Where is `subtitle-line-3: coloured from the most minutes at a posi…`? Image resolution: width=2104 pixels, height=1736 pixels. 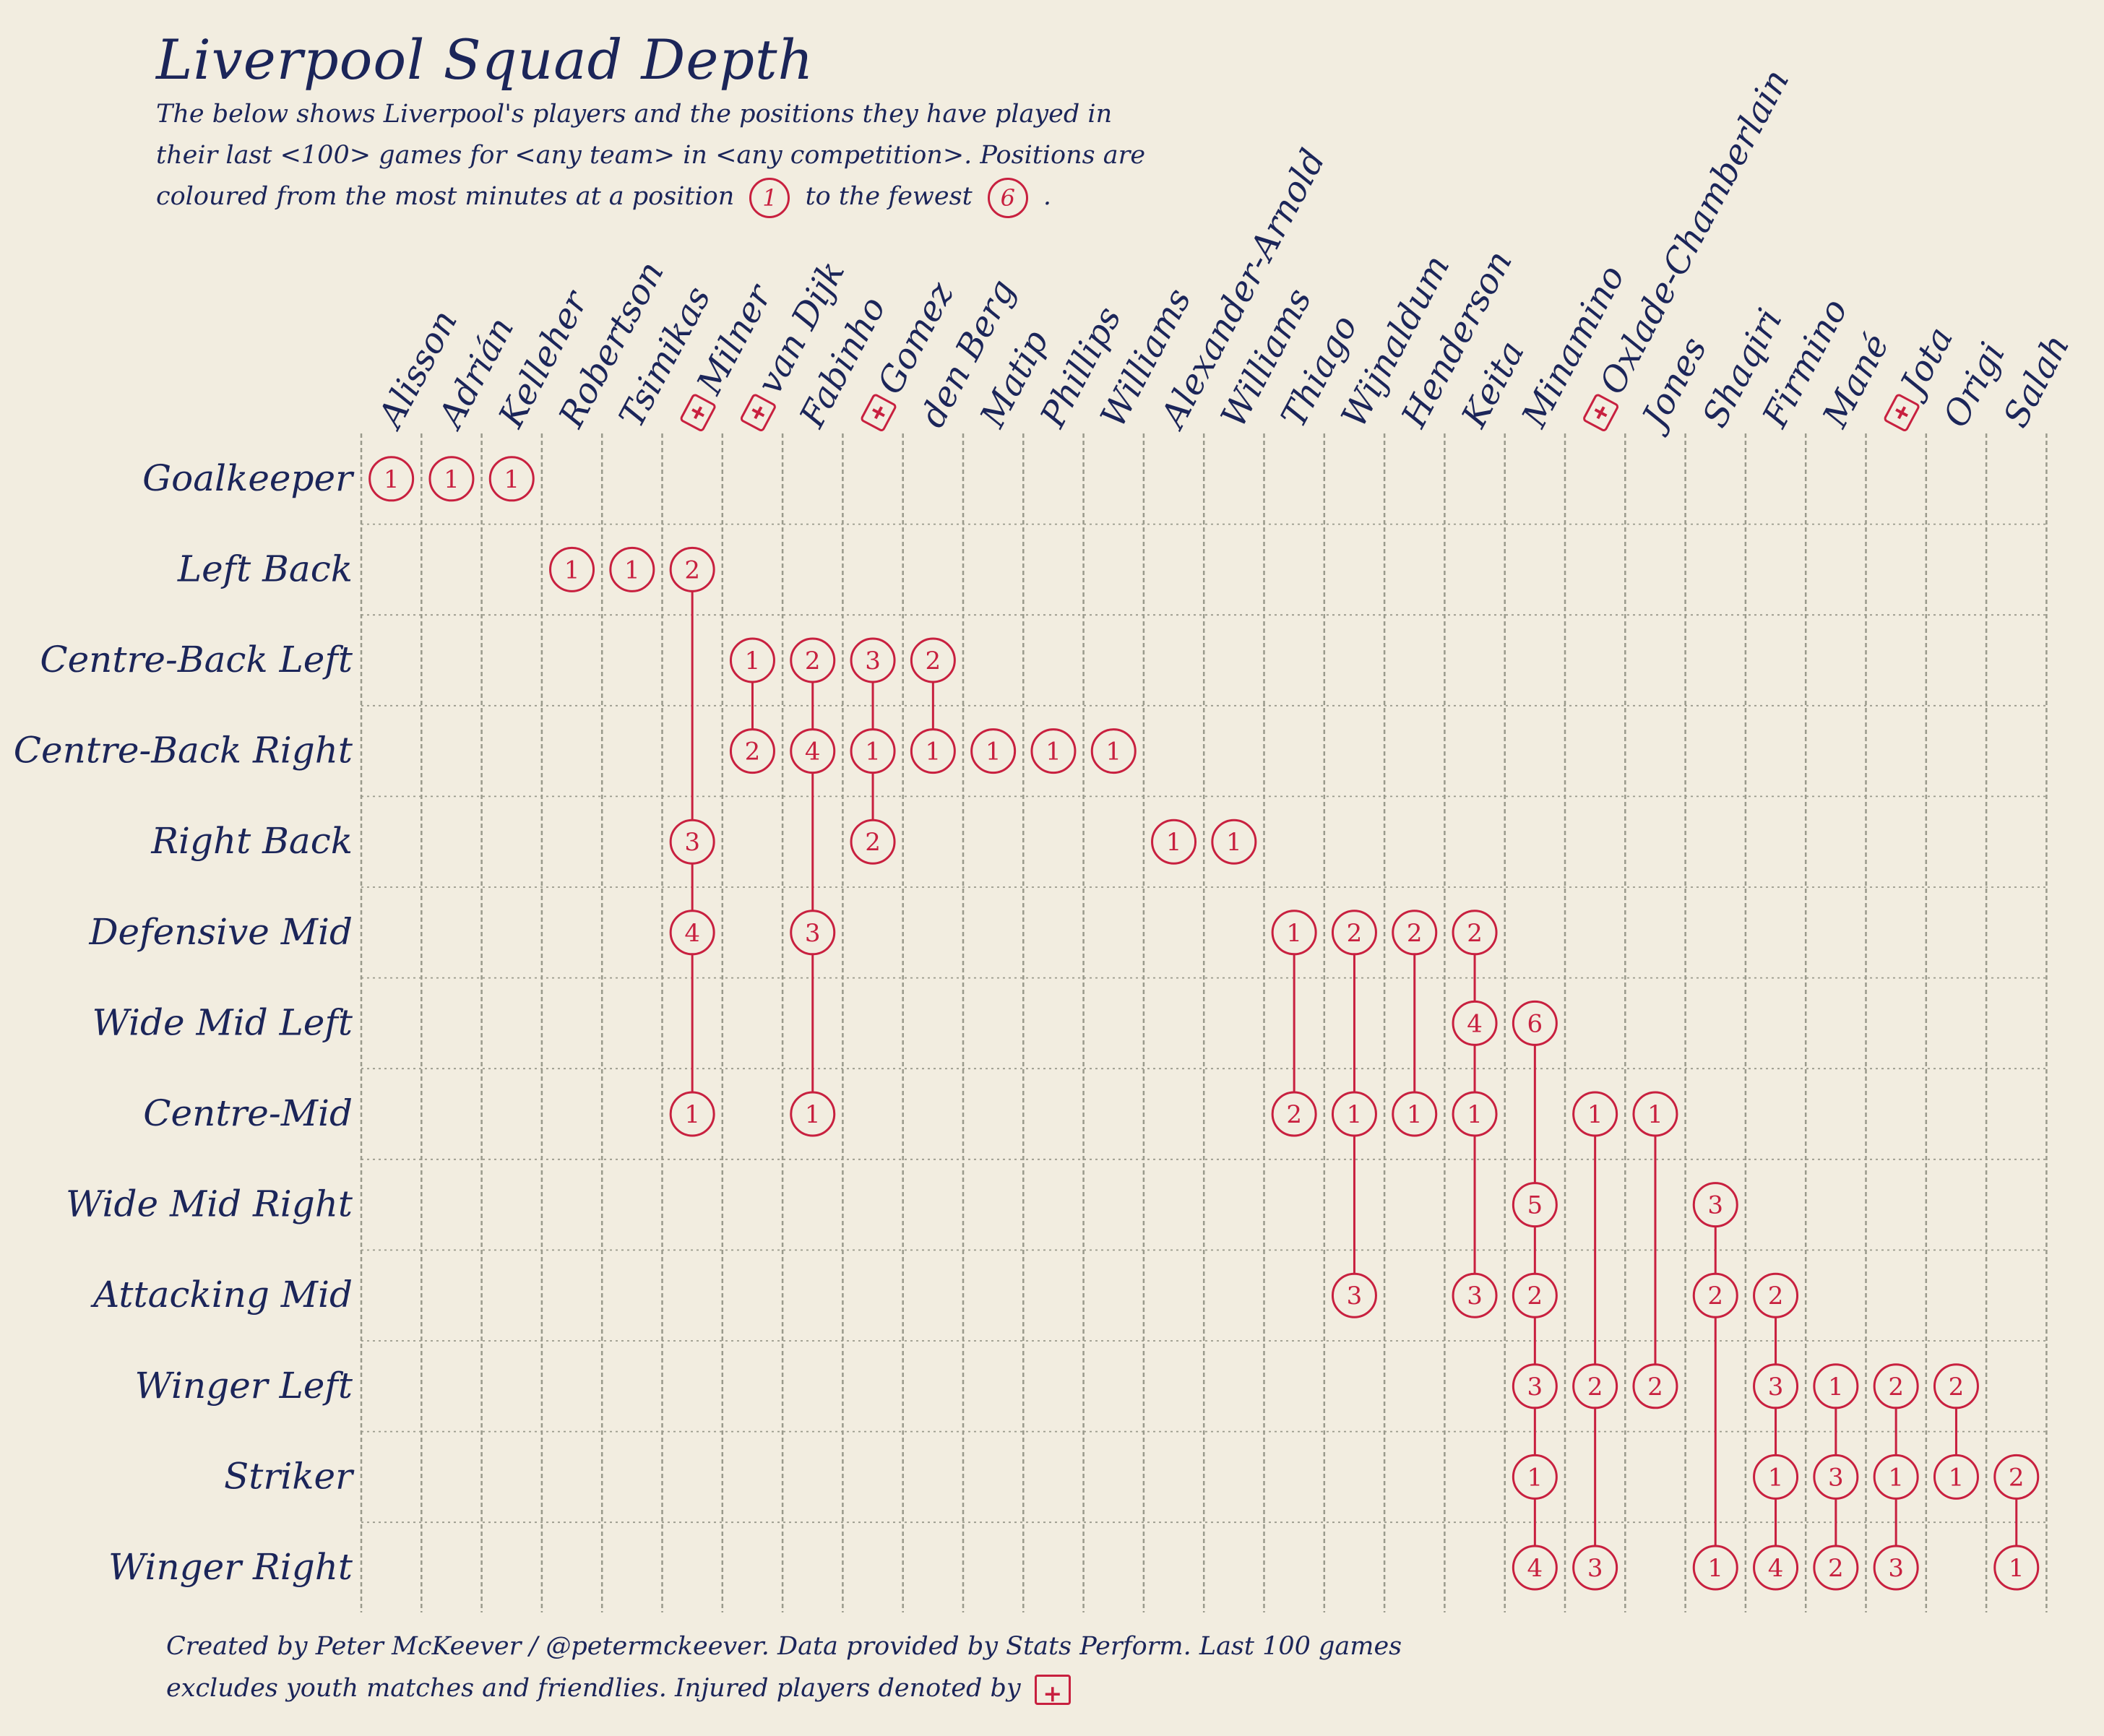 subtitle-line-3: coloured from the most minutes at a posi… is located at coordinates (698, 197).